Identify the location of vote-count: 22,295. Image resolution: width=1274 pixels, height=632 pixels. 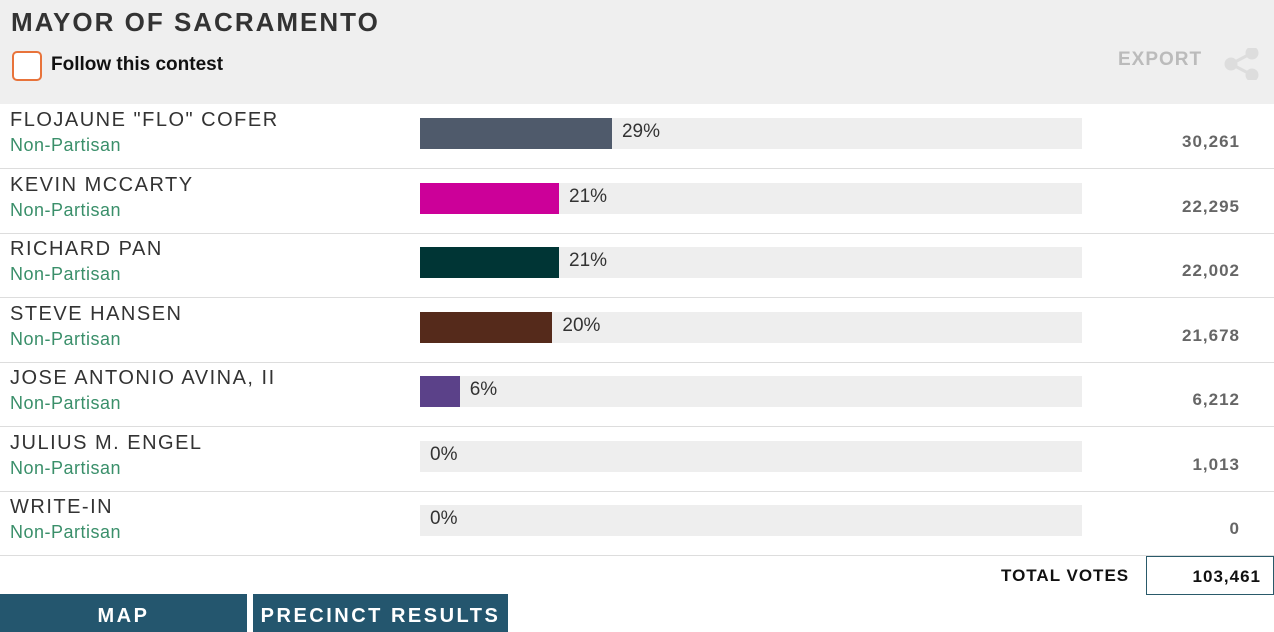
(1211, 206).